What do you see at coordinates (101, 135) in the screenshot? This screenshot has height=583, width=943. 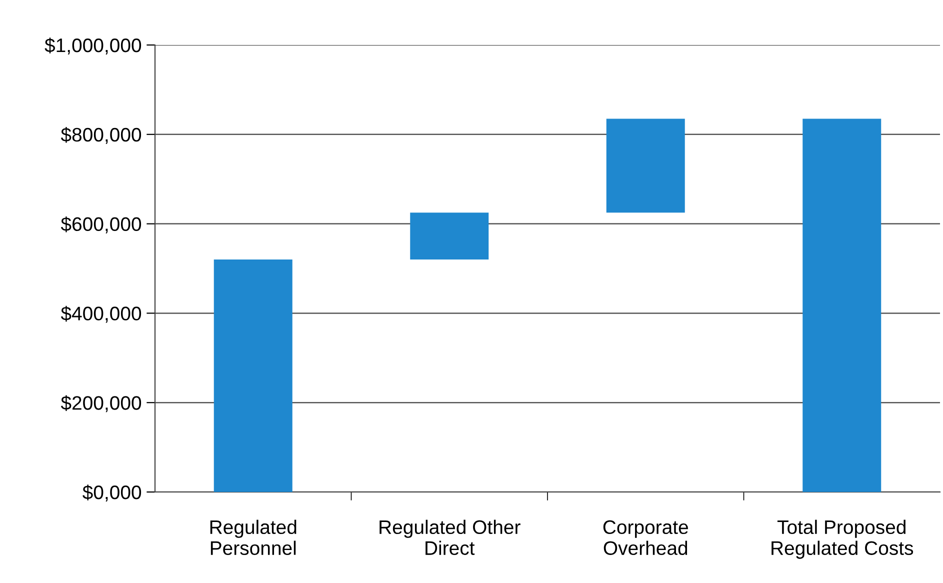 I see `y-tick-label: $800,000` at bounding box center [101, 135].